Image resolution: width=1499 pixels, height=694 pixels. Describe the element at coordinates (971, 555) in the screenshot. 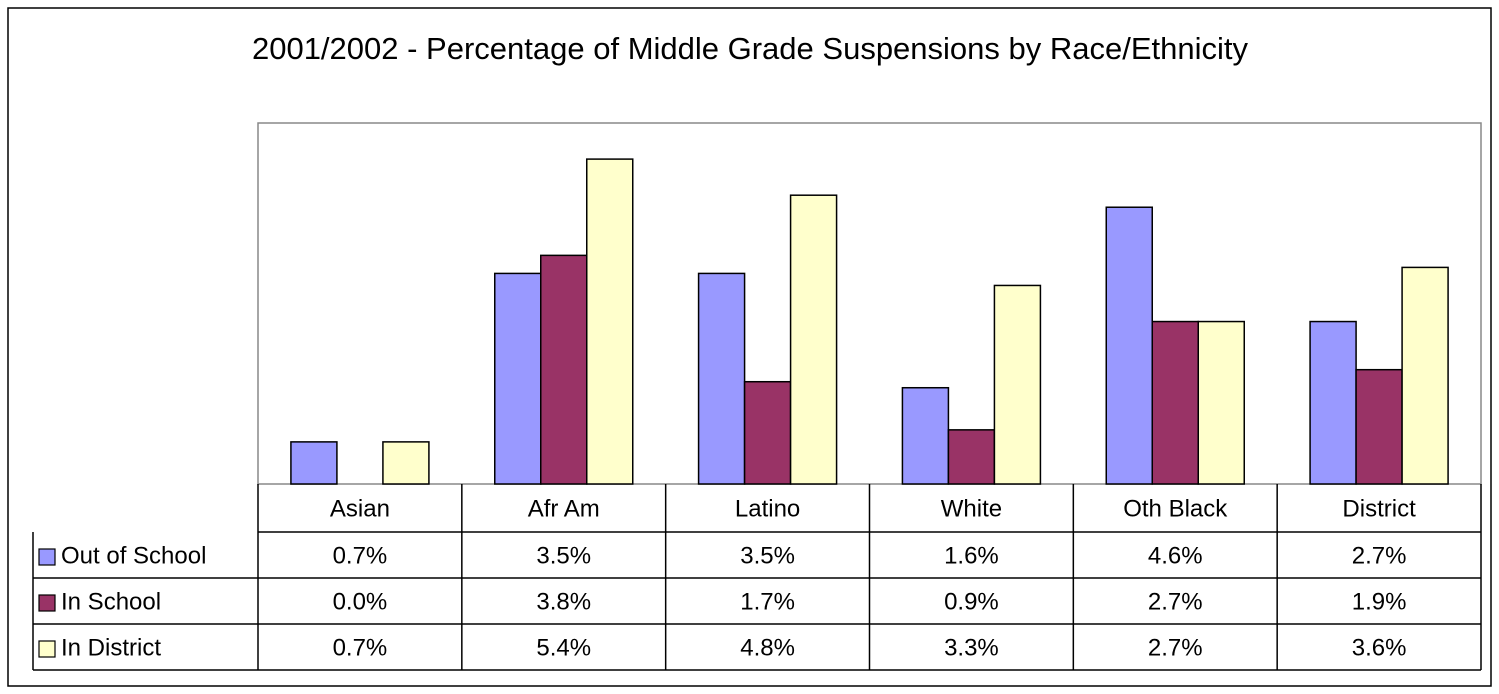

I see `data-label: 1.6%` at that location.